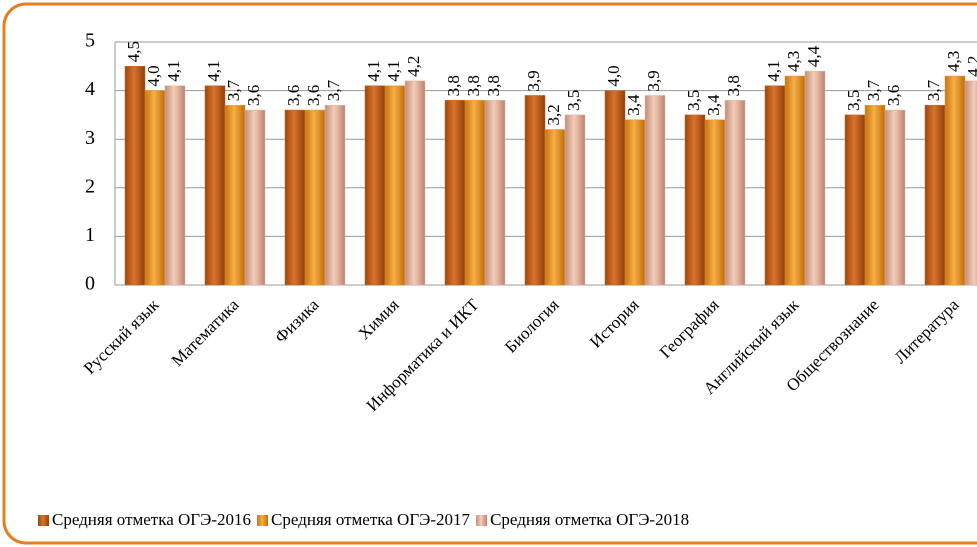 The width and height of the screenshot is (977, 547). I want to click on y-tick-label: 2, so click(90, 186).